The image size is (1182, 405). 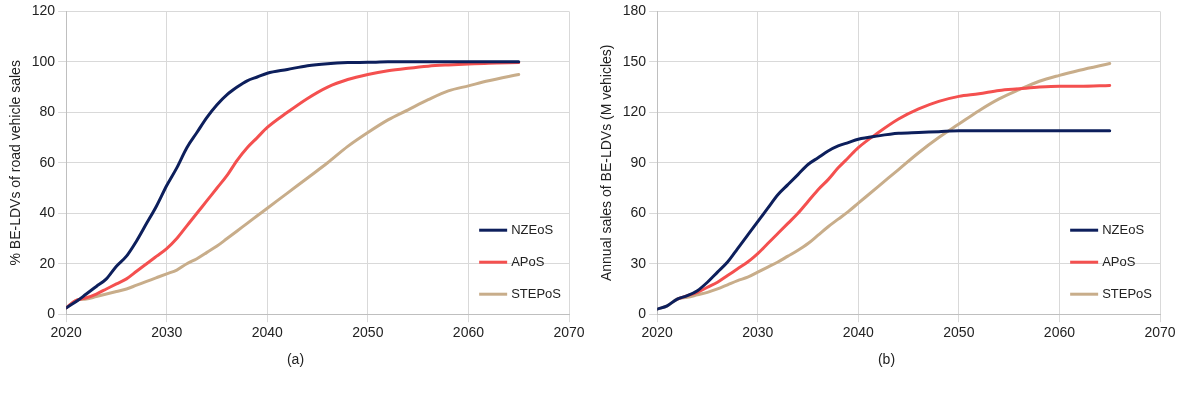 What do you see at coordinates (47, 111) in the screenshot?
I see `y-tick-label: 80` at bounding box center [47, 111].